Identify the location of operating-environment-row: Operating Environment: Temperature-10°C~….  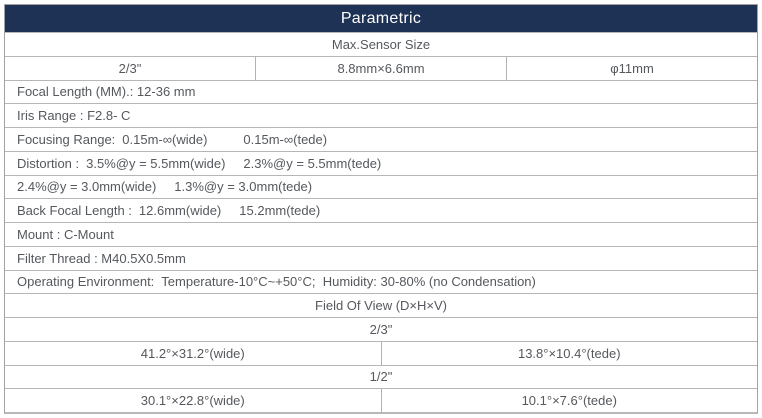
(381, 281).